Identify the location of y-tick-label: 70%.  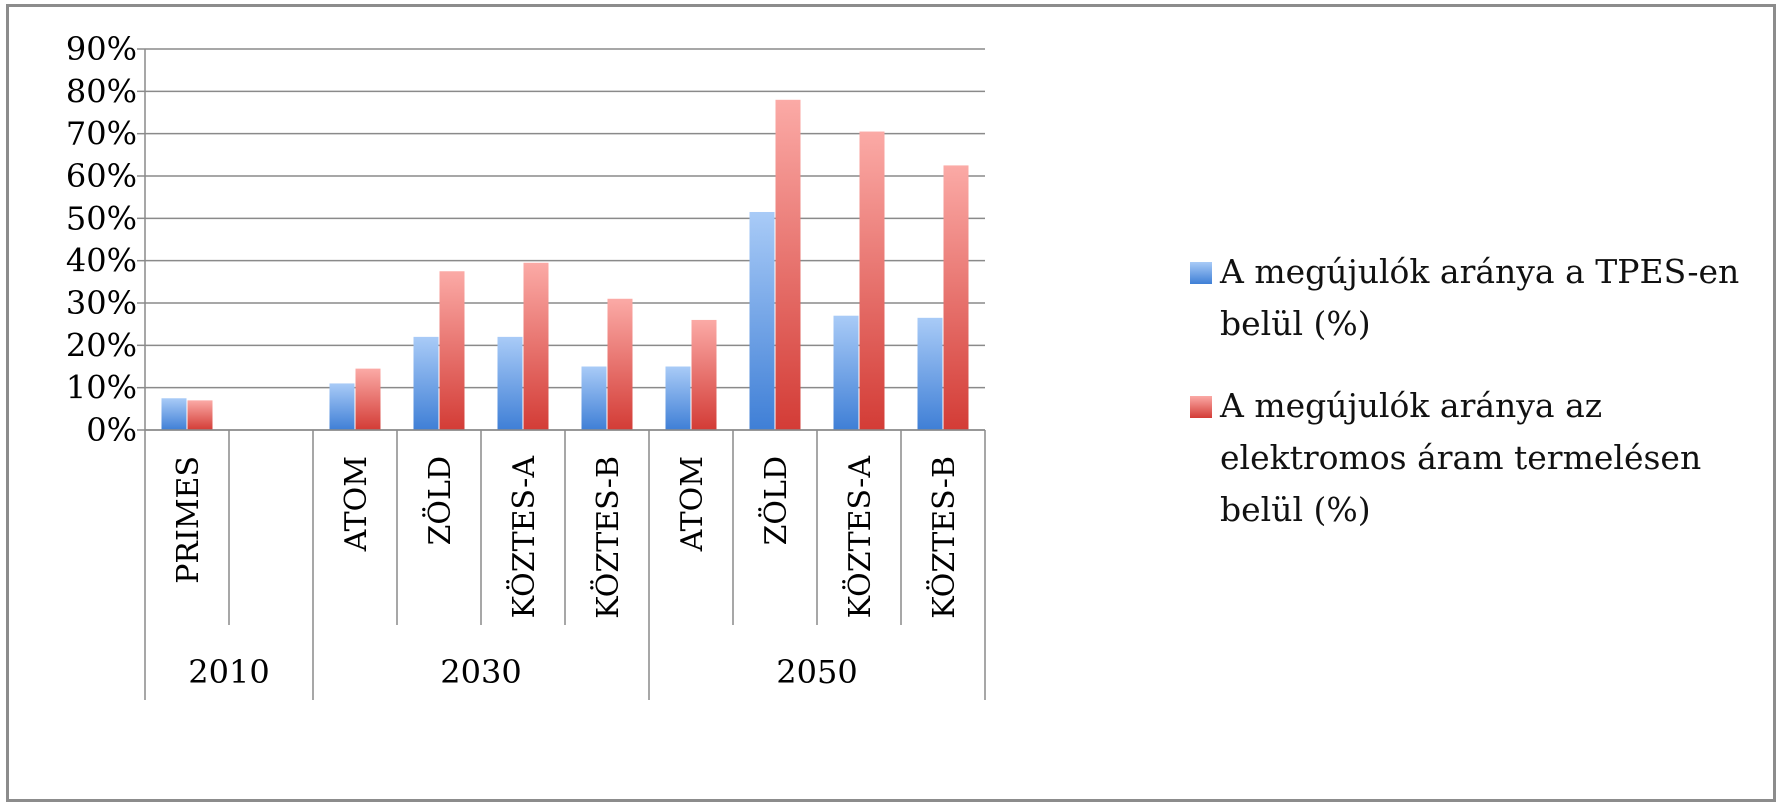
(101, 134).